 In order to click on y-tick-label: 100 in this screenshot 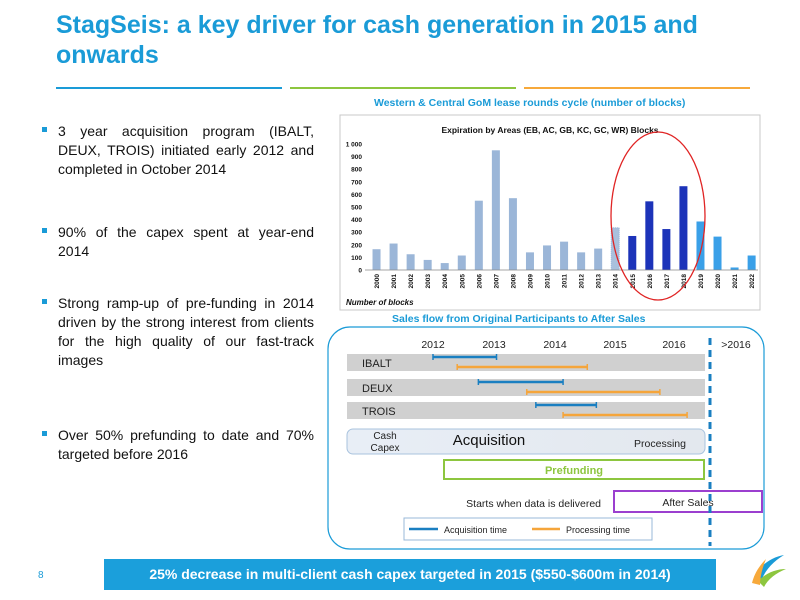, I will do `click(356, 258)`.